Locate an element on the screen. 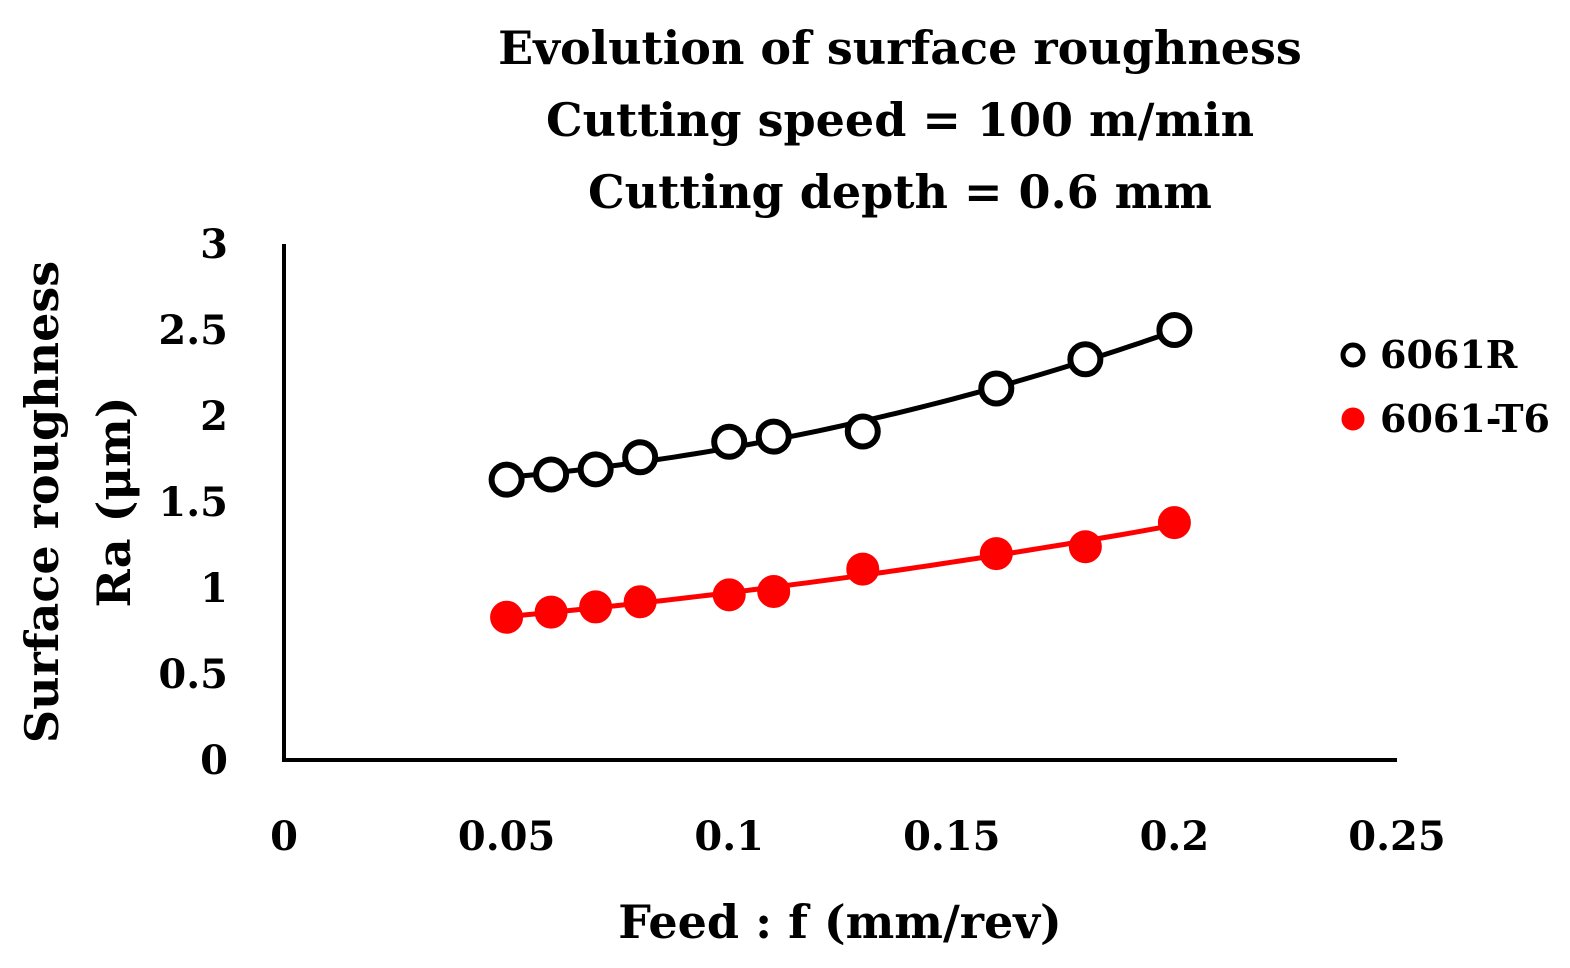  y-tick-label: 0.5 is located at coordinates (193, 674).